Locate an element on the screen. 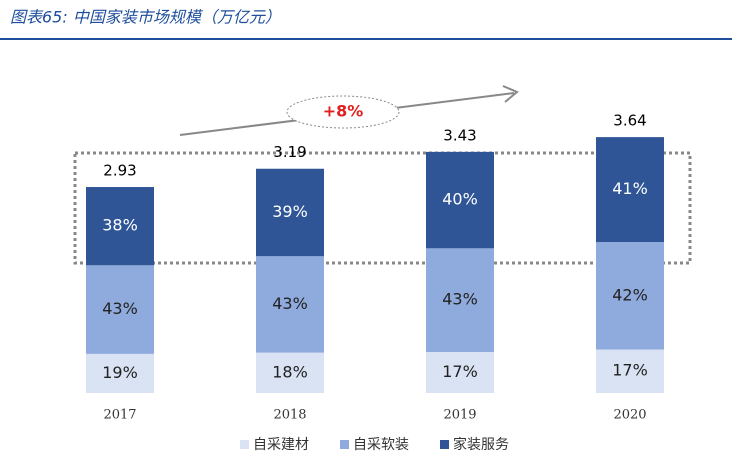 The width and height of the screenshot is (732, 460). total-label: 2.93 is located at coordinates (119, 171).